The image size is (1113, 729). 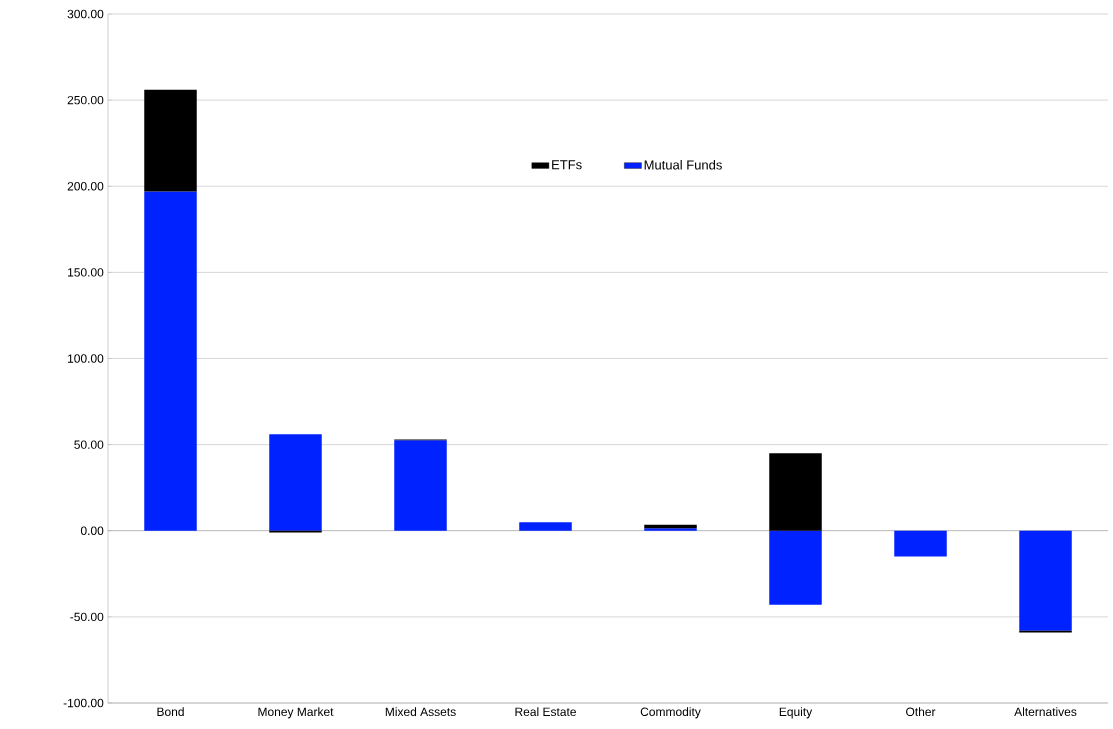 What do you see at coordinates (83, 703) in the screenshot?
I see `y-tick-label: -100.00` at bounding box center [83, 703].